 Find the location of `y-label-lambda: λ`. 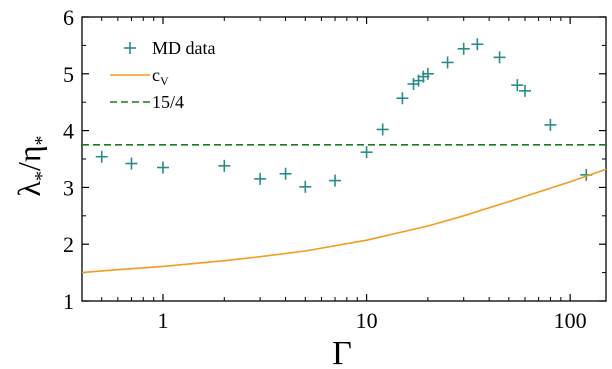

y-label-lambda: λ is located at coordinates (29, 189).